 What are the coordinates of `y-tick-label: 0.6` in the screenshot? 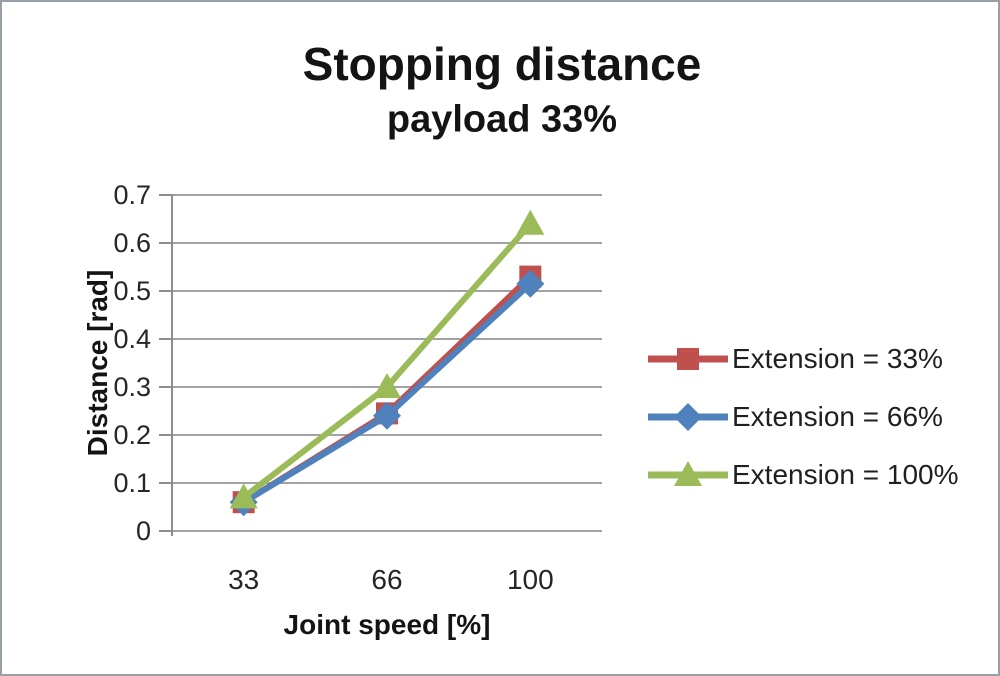 It's located at (132, 243).